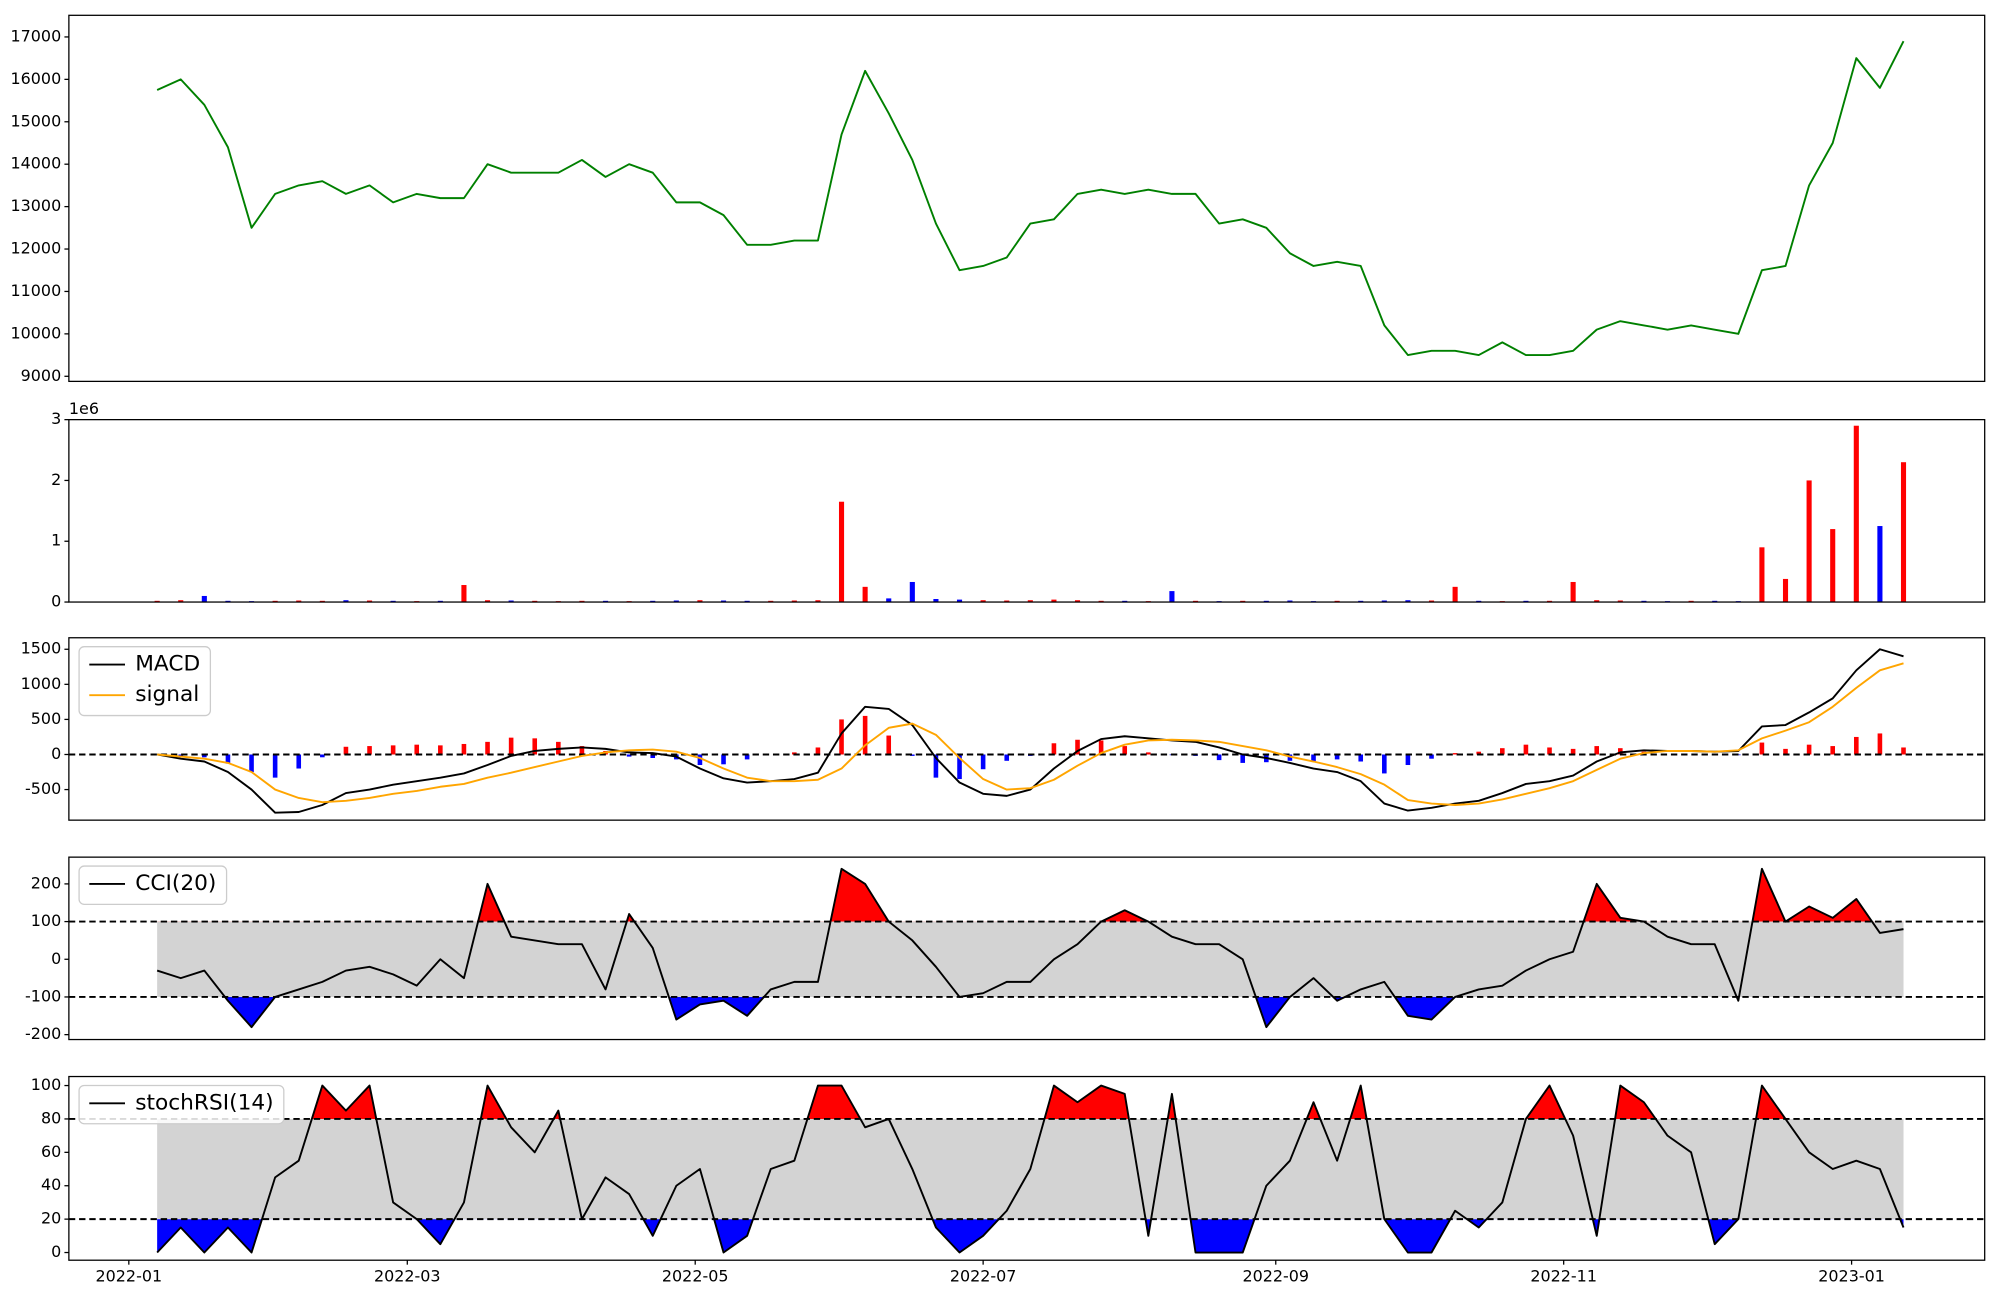 The width and height of the screenshot is (2000, 1300). Describe the element at coordinates (407, 1275) in the screenshot. I see `x-tick-label: 2022-03` at that location.